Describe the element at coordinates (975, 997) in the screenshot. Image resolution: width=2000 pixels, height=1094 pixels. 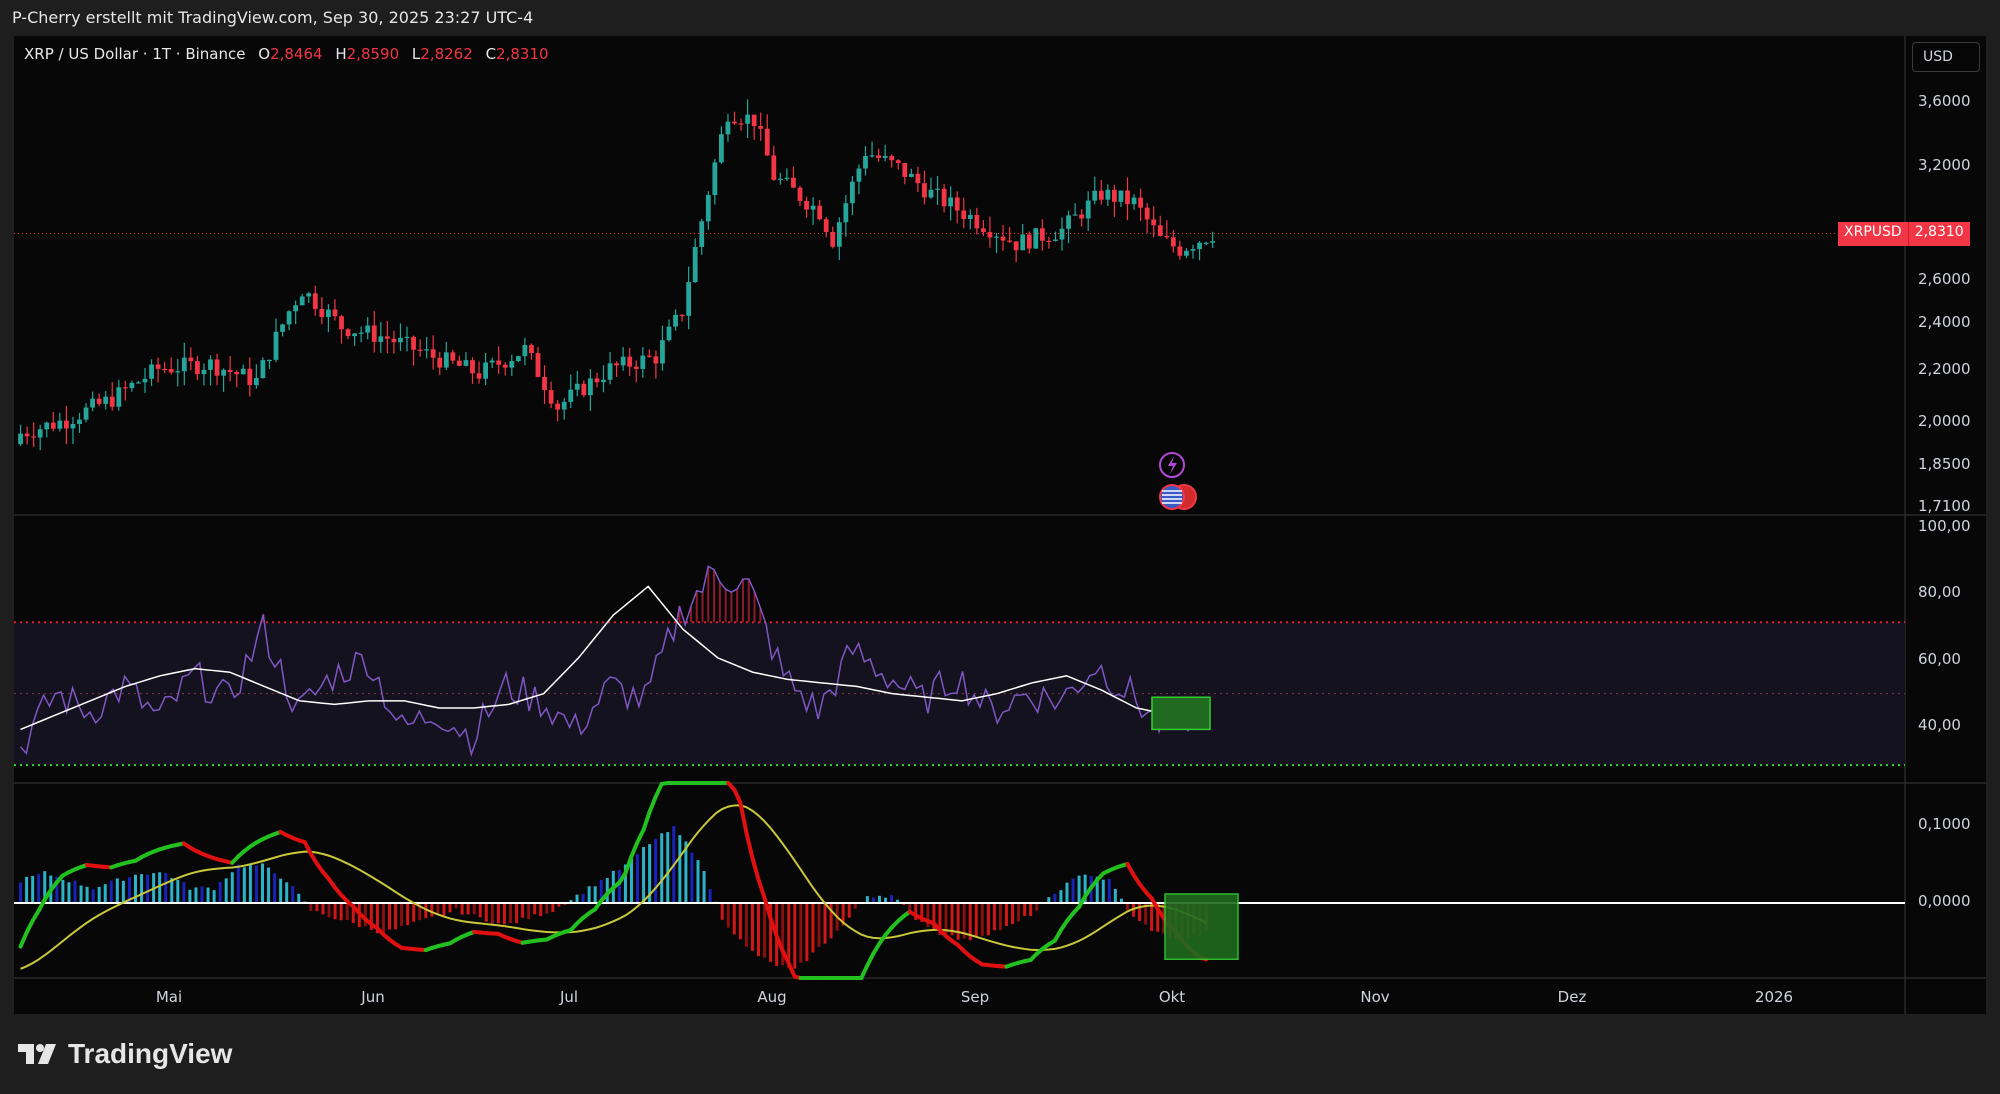
I see `time-tick: Sep` at that location.